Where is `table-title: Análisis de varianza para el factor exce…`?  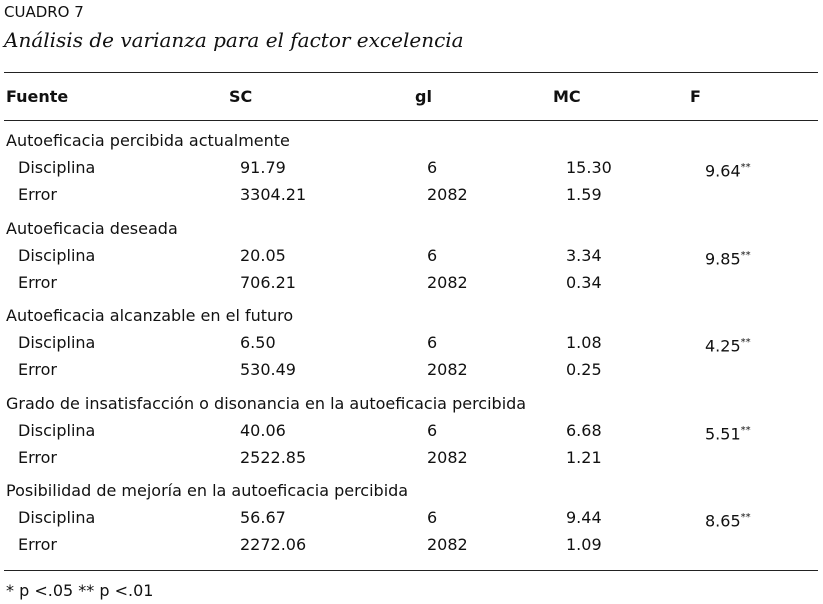 table-title: Análisis de varianza para el factor exce… is located at coordinates (234, 40).